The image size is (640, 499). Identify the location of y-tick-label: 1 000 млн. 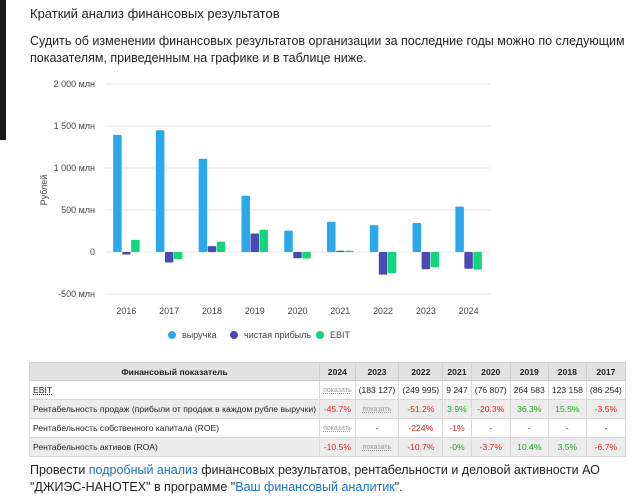
(74, 168).